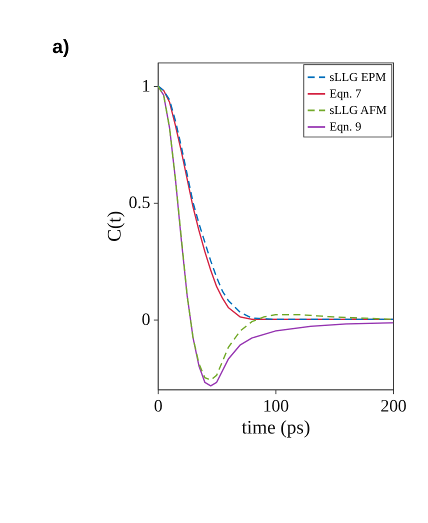 The height and width of the screenshot is (523, 428). Describe the element at coordinates (115, 226) in the screenshot. I see `y-axis-title: C(t)` at that location.